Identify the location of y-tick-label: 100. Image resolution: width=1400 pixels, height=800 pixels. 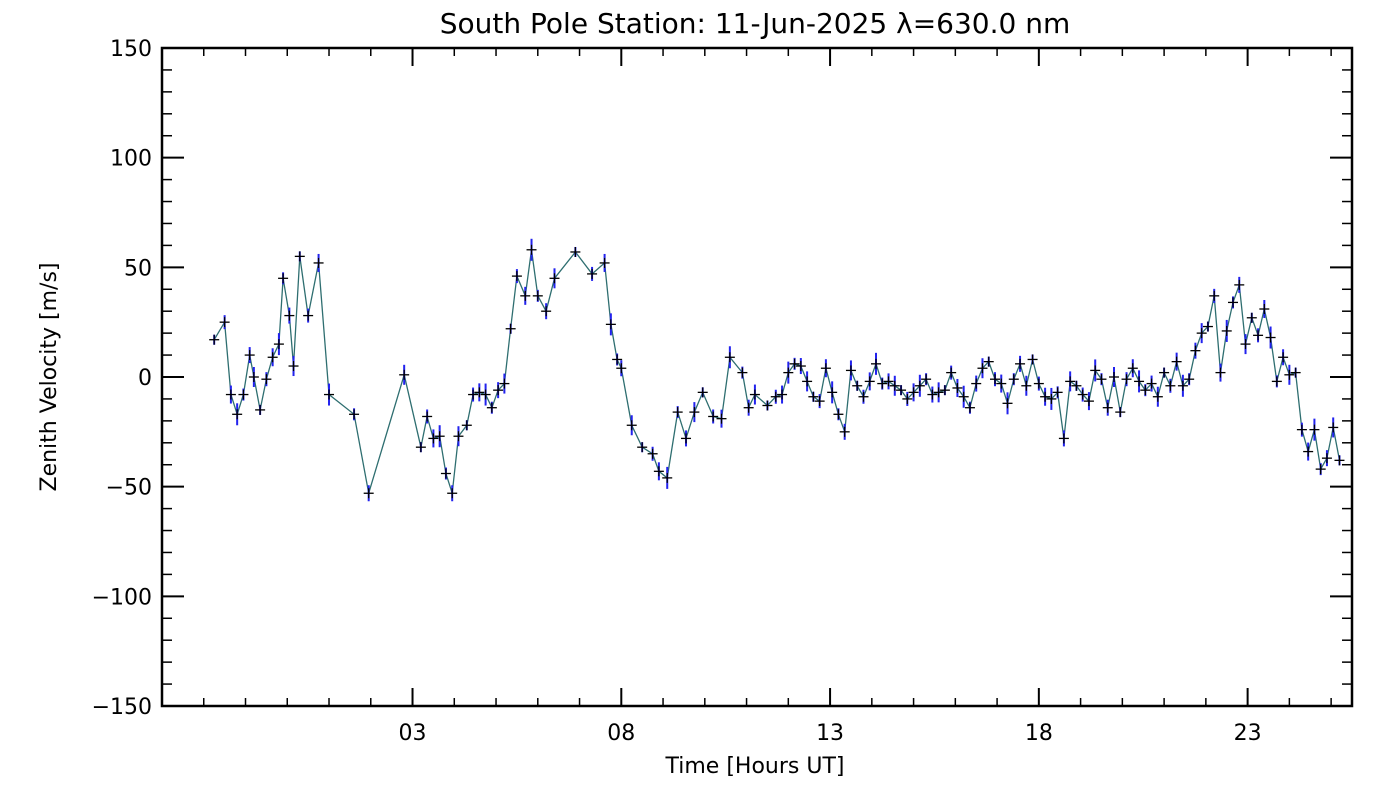
(131, 159).